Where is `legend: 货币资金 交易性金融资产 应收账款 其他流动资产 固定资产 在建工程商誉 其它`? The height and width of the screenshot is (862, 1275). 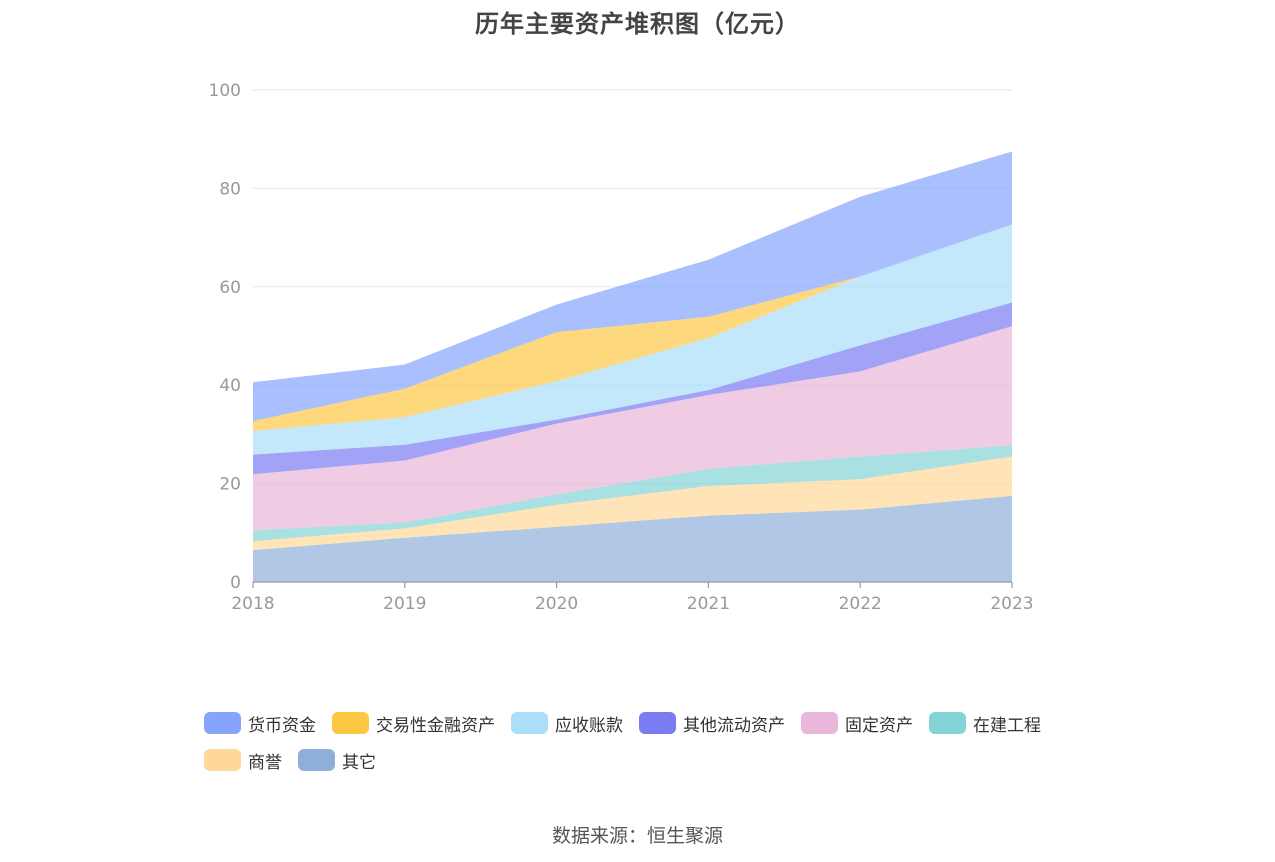
legend: 货币资金 交易性金融资产 应收账款 其他流动资产 固定资产 在建工程商誉 其它 is located at coordinates (654, 745).